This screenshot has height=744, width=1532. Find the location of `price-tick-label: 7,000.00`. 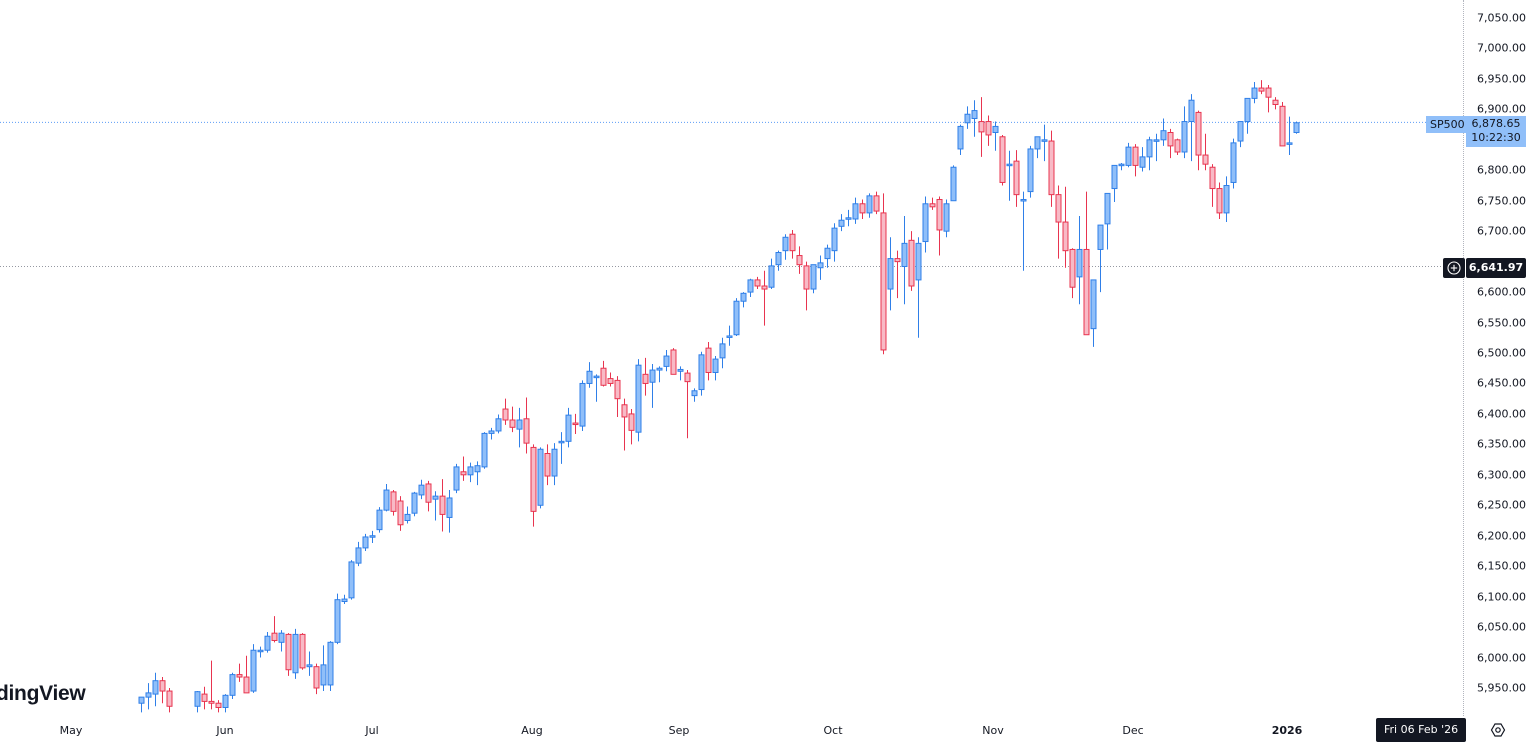

price-tick-label: 7,000.00 is located at coordinates (1501, 48).